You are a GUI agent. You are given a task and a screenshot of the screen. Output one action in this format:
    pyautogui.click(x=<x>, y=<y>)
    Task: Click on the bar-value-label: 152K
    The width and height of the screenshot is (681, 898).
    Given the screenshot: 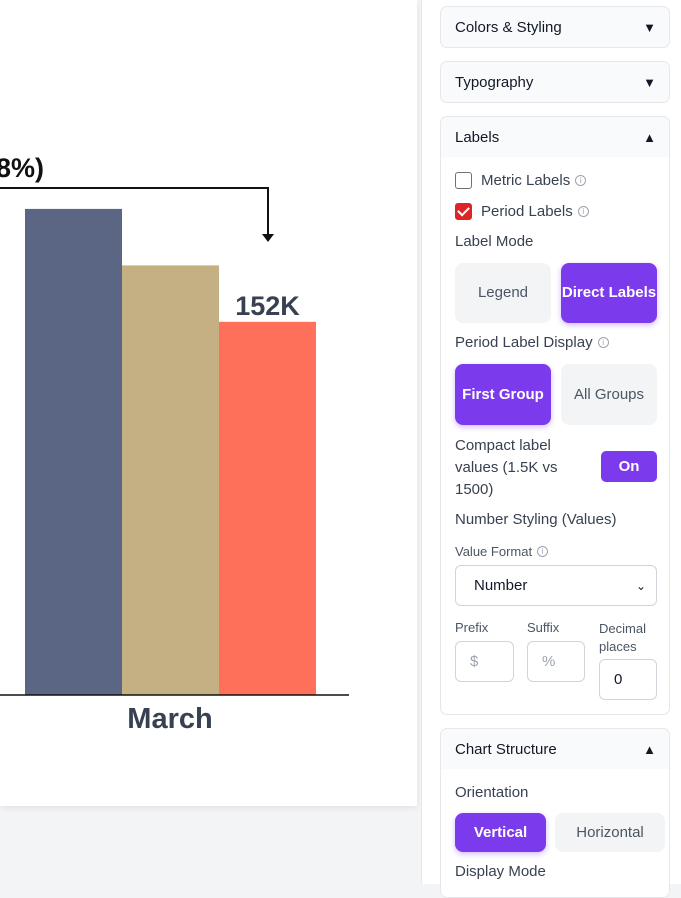 What is the action you would take?
    pyautogui.click(x=267, y=306)
    